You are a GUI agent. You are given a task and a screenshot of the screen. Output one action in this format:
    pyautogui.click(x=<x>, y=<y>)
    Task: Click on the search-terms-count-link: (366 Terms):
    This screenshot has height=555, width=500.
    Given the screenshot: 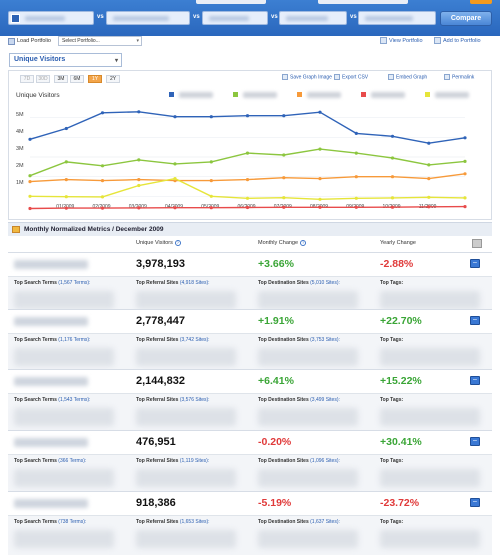 What is the action you would take?
    pyautogui.click(x=72, y=461)
    